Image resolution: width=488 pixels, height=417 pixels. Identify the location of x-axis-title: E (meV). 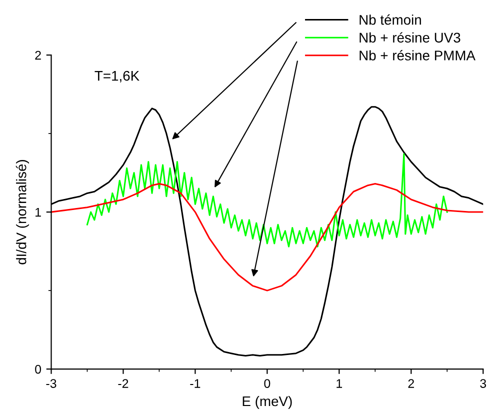
(267, 402).